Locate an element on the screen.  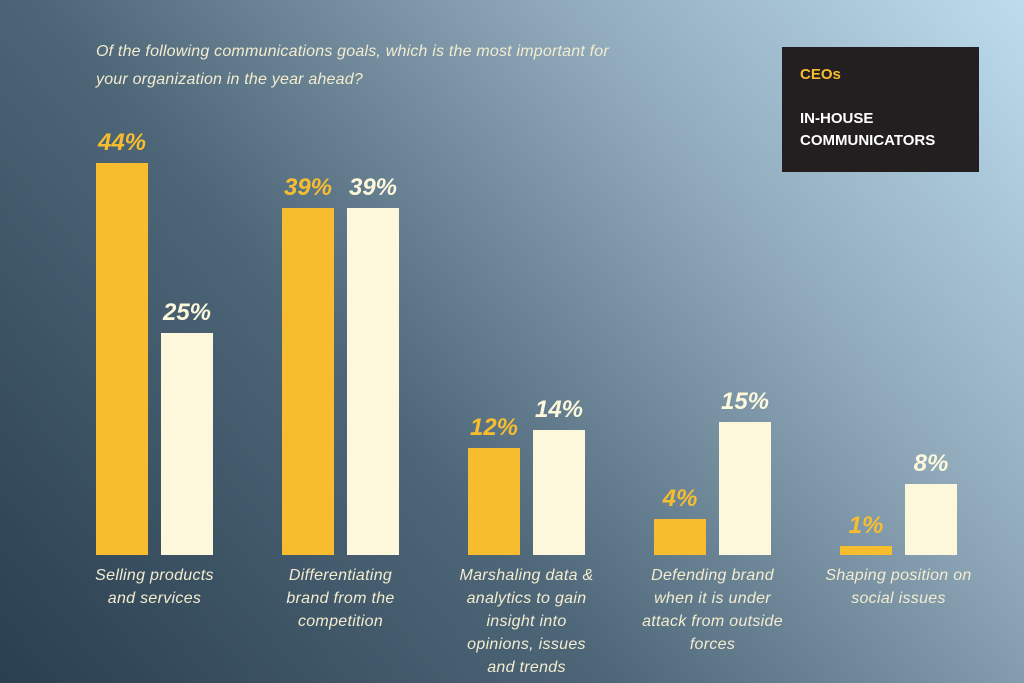
x-tick-label: Selling products and services is located at coordinates (154, 587).